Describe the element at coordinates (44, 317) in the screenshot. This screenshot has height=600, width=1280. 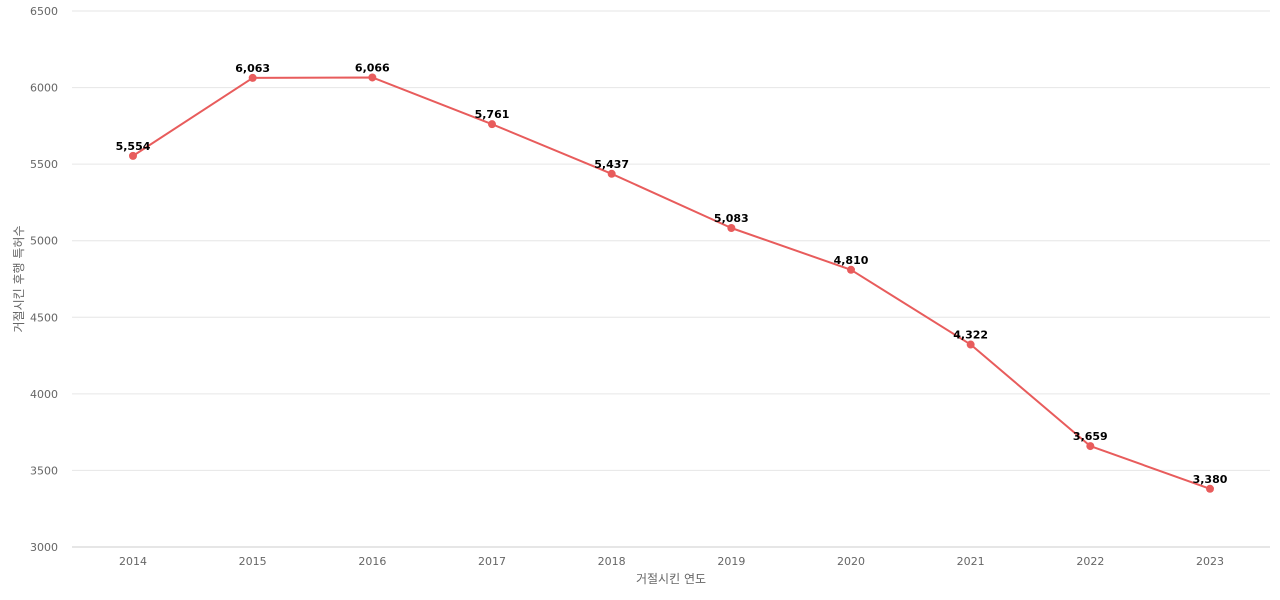
I see `y-tick-label: 4500` at that location.